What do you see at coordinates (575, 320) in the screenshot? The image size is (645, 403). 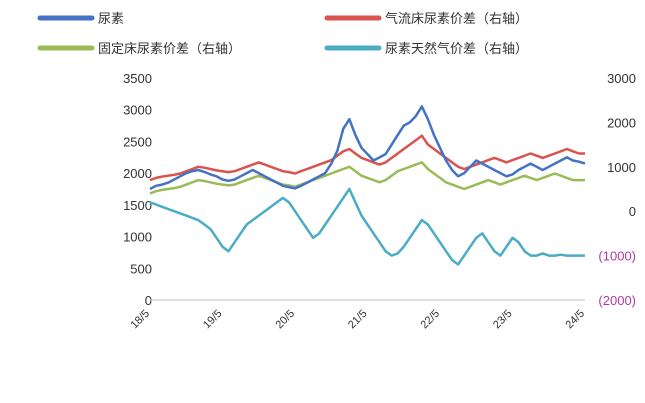 I see `x-tick-label: 24/5` at bounding box center [575, 320].